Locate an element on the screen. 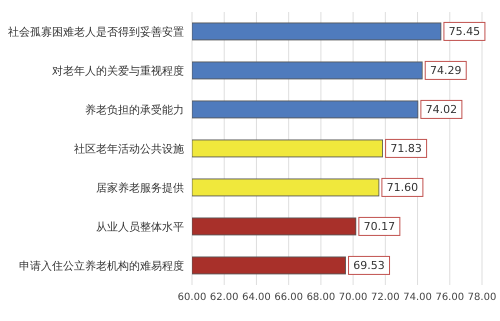  data-label: 74.02 is located at coordinates (442, 109).